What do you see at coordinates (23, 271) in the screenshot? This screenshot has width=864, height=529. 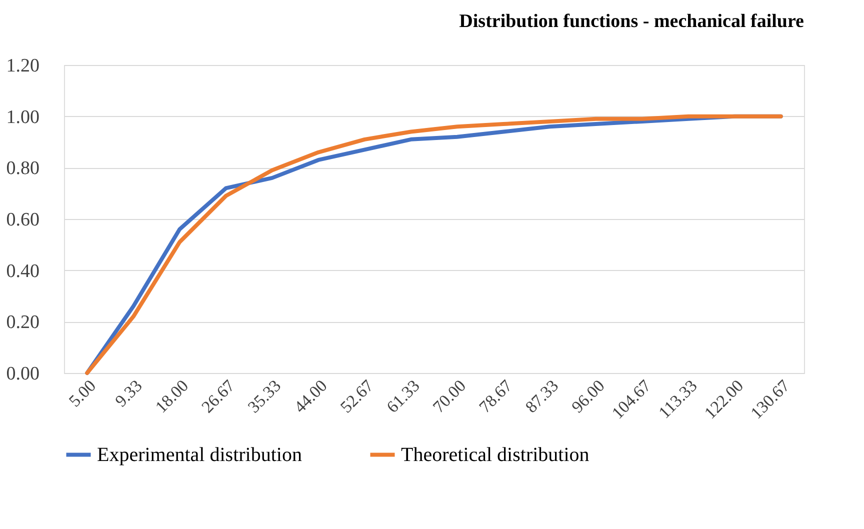 I see `y-tick-label: 0.40` at bounding box center [23, 271].